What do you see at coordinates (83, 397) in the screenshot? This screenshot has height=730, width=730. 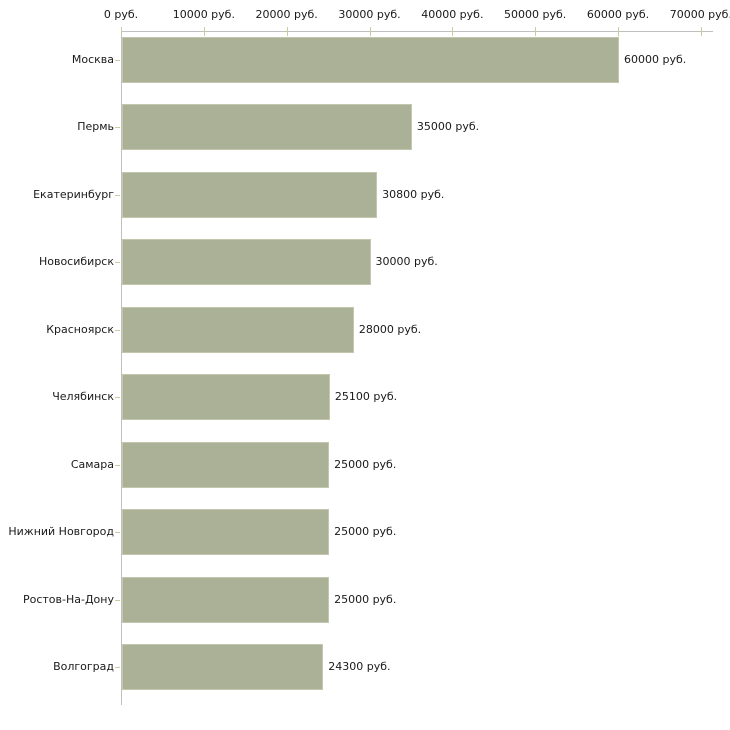 I see `category-label: Челябинск` at bounding box center [83, 397].